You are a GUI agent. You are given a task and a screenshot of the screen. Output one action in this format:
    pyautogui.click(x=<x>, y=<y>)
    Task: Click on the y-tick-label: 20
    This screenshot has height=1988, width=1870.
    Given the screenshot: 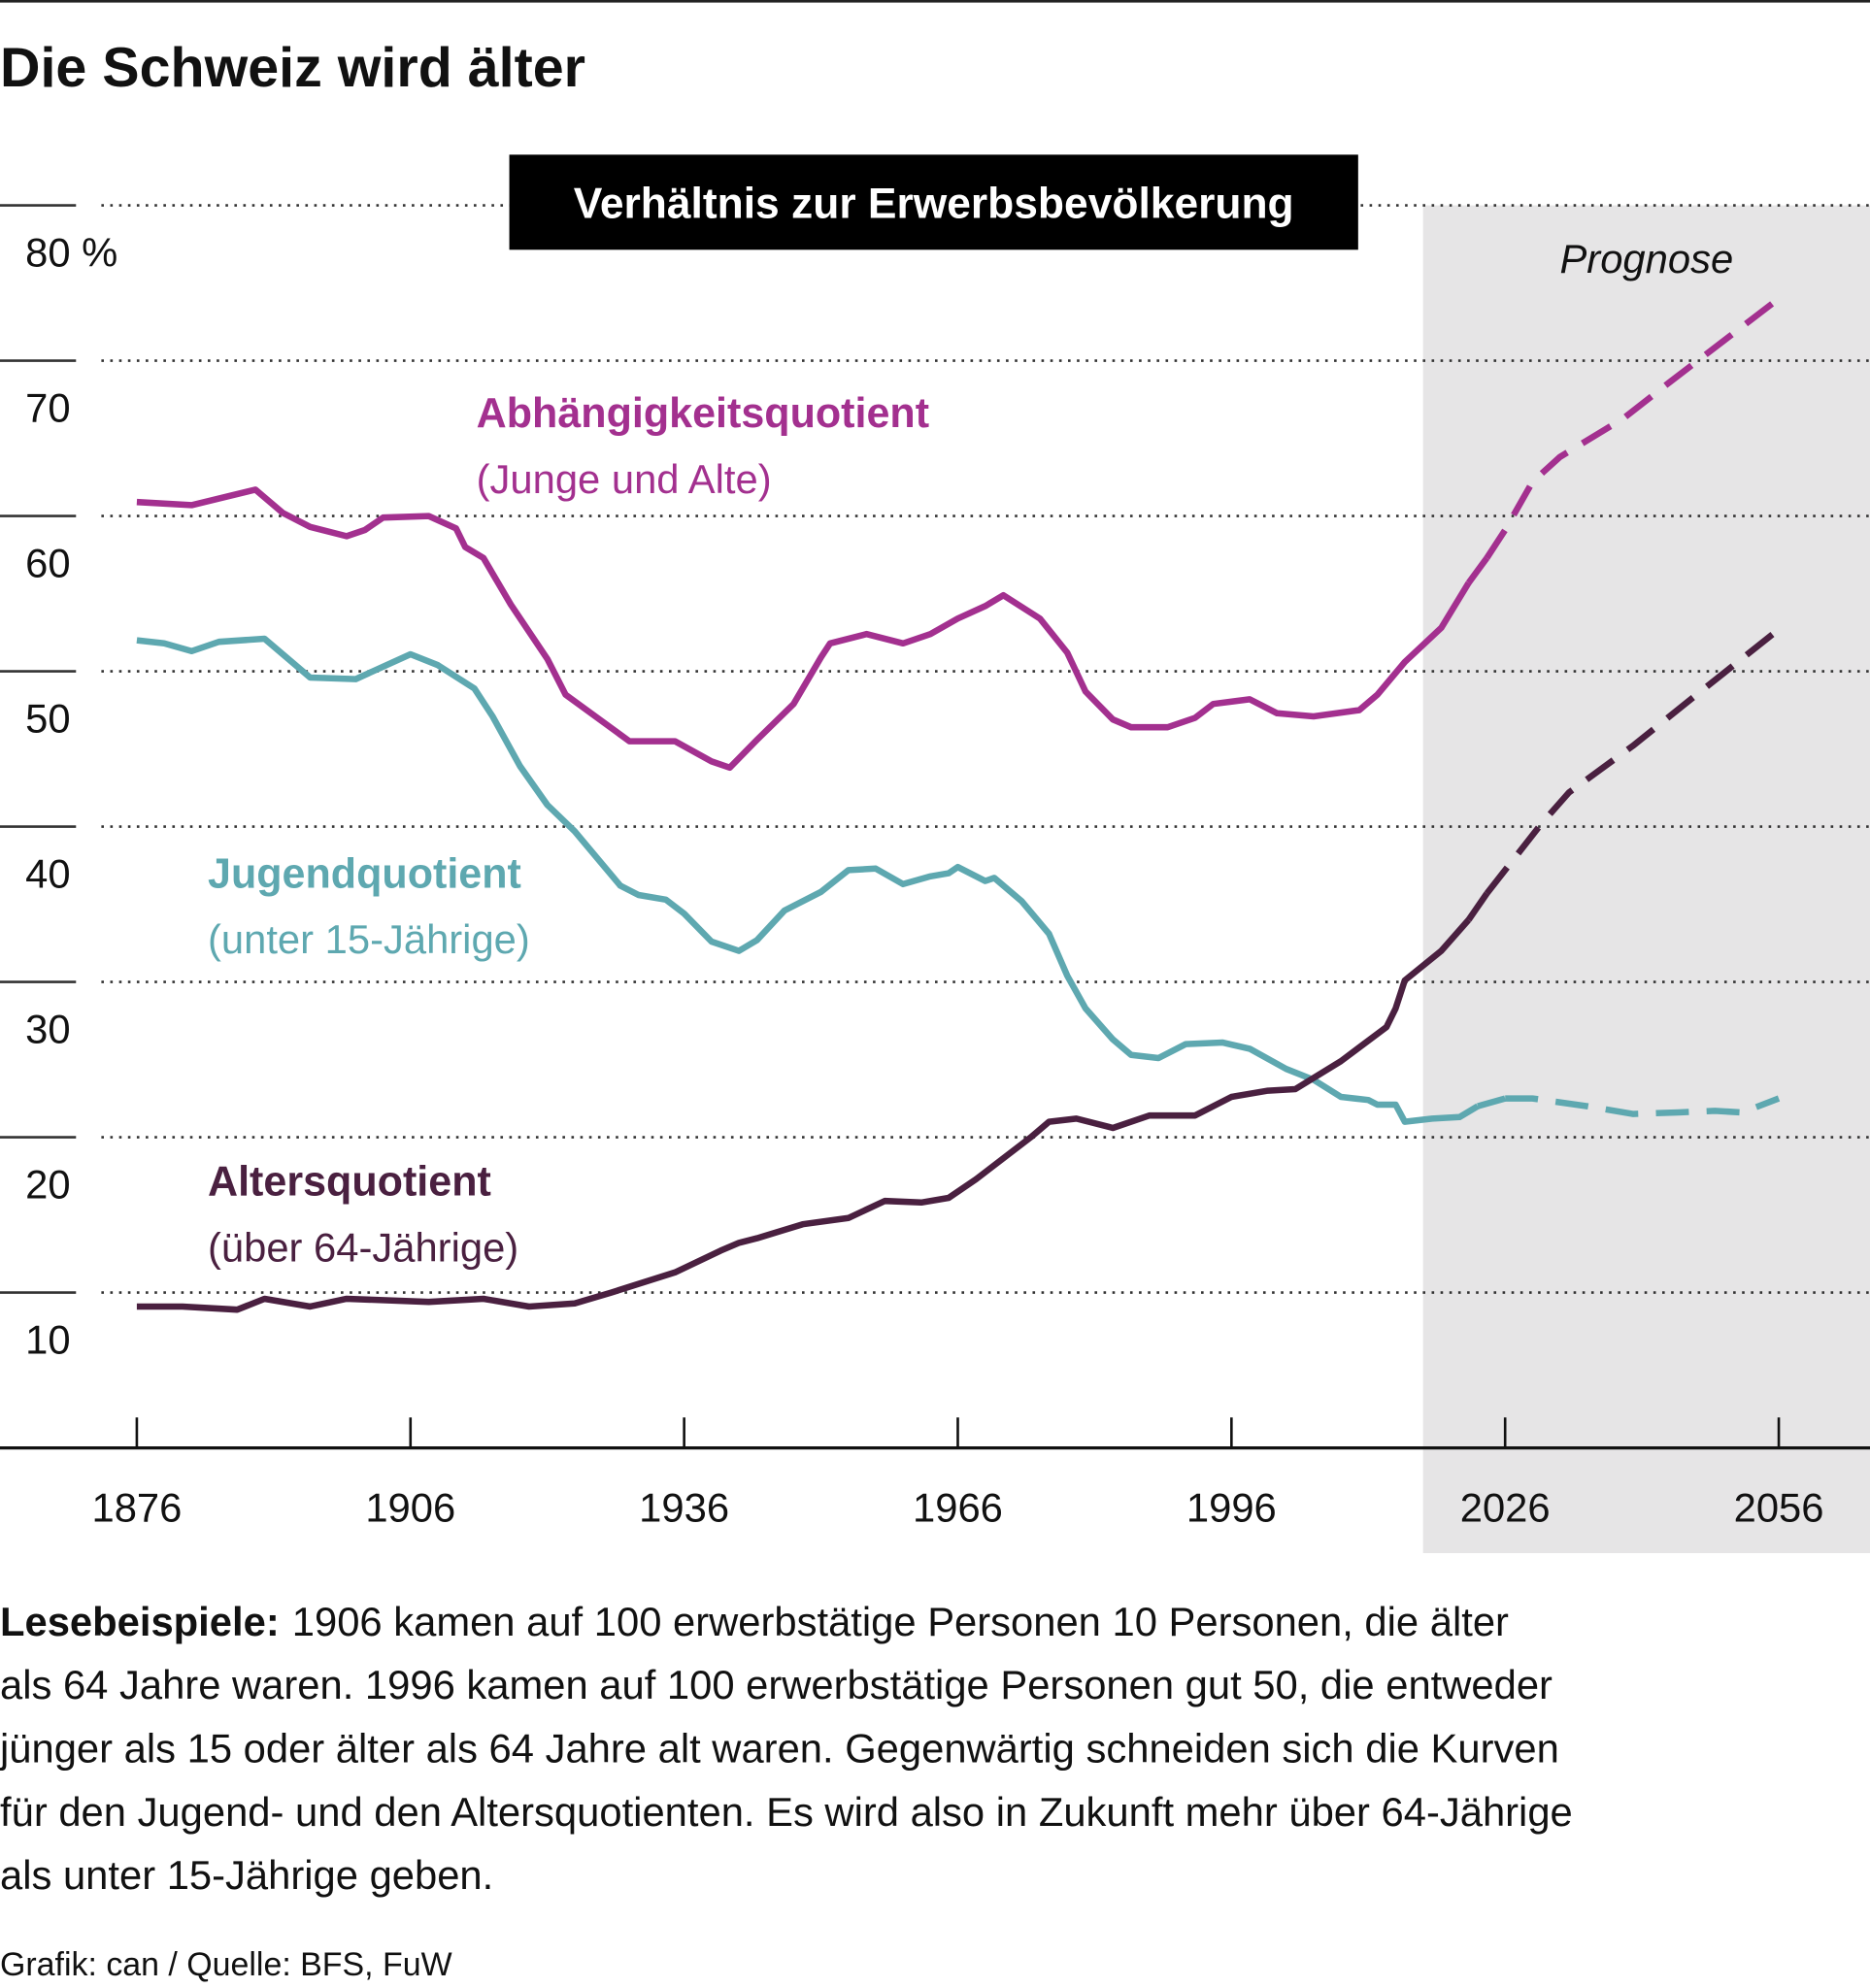 What is the action you would take?
    pyautogui.click(x=48, y=1184)
    